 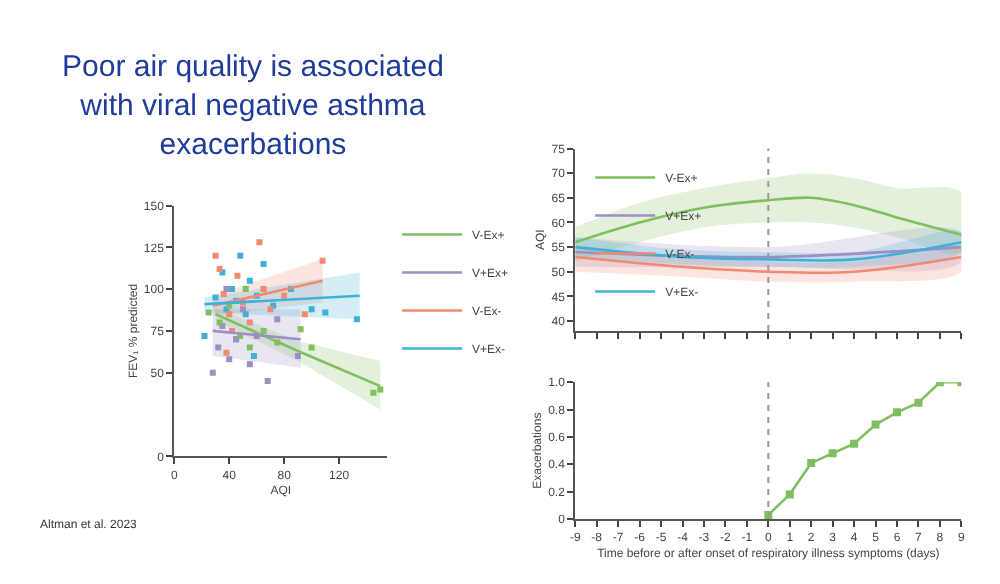 I want to click on chart-title: Poor air quality is associated with viral negative asthma exacerbations, so click(x=253, y=106).